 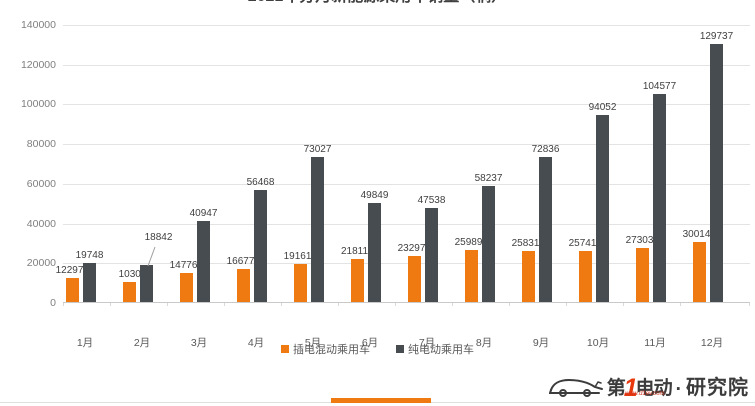 I want to click on x-axis-label: 12月, so click(x=712, y=343).